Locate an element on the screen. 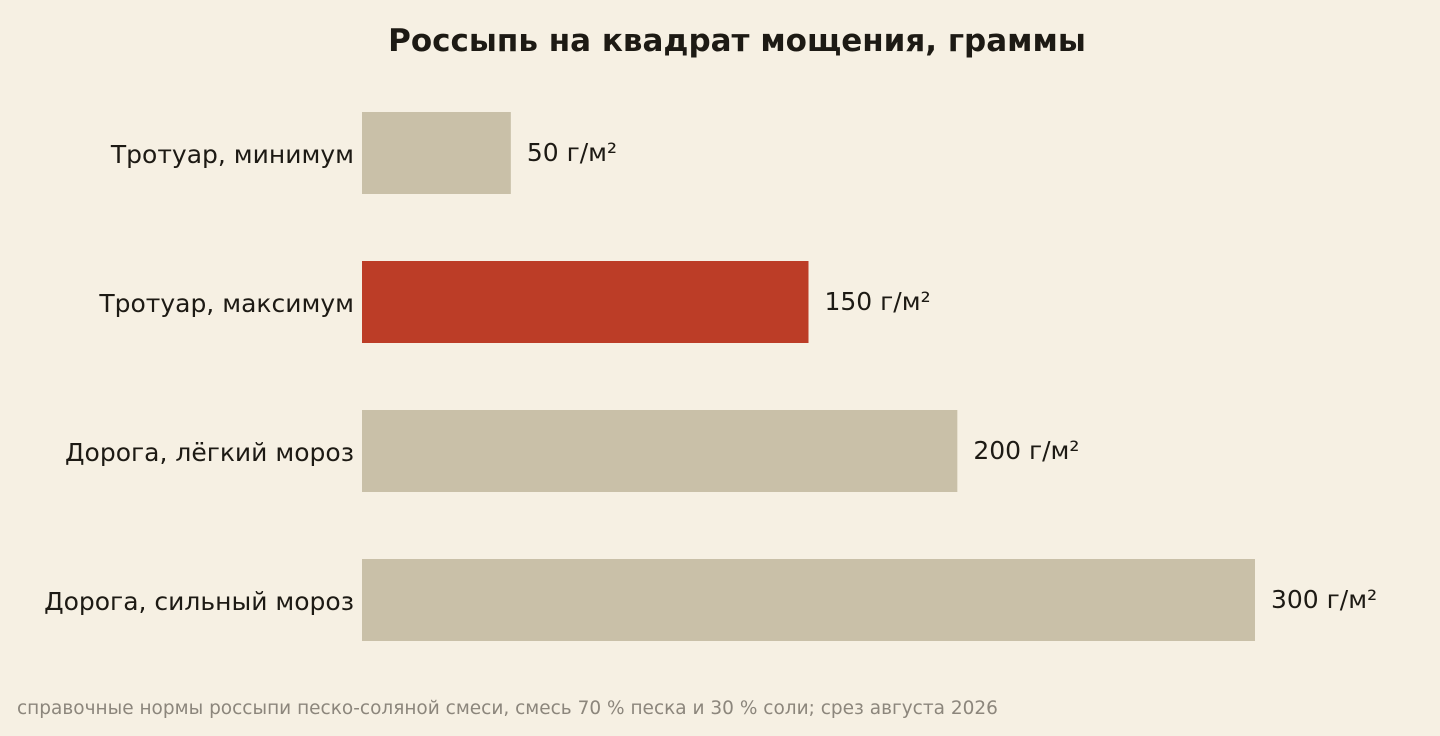 This screenshot has height=736, width=1440. category-label: Дорога, сильный мороз is located at coordinates (199, 601).